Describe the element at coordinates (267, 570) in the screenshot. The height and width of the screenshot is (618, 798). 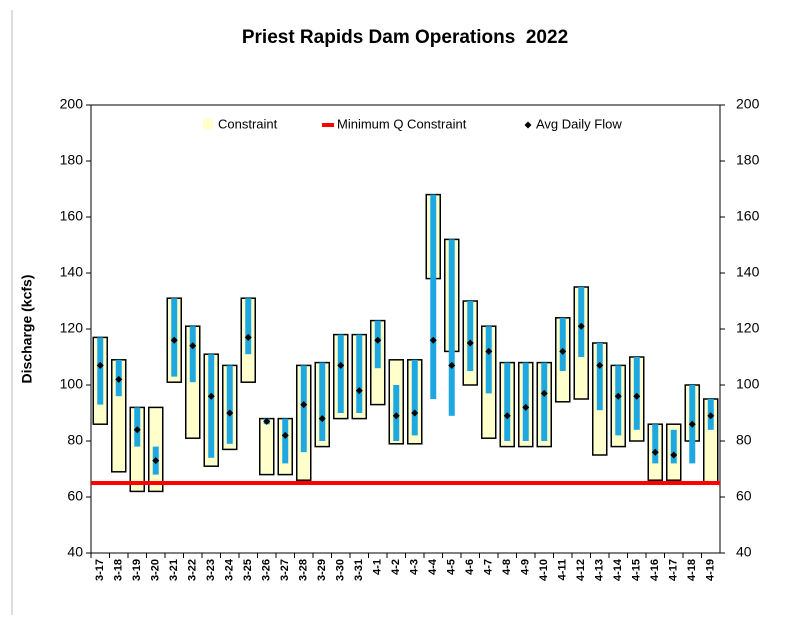
I see `x-tick-label: 3-26` at that location.